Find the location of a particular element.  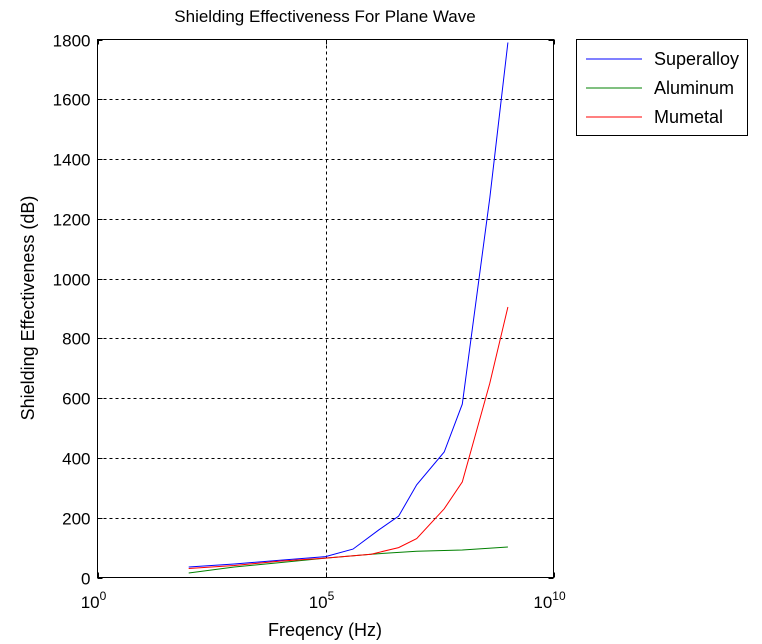

legend: Superalloy Aluminum Mumetal is located at coordinates (662, 87).